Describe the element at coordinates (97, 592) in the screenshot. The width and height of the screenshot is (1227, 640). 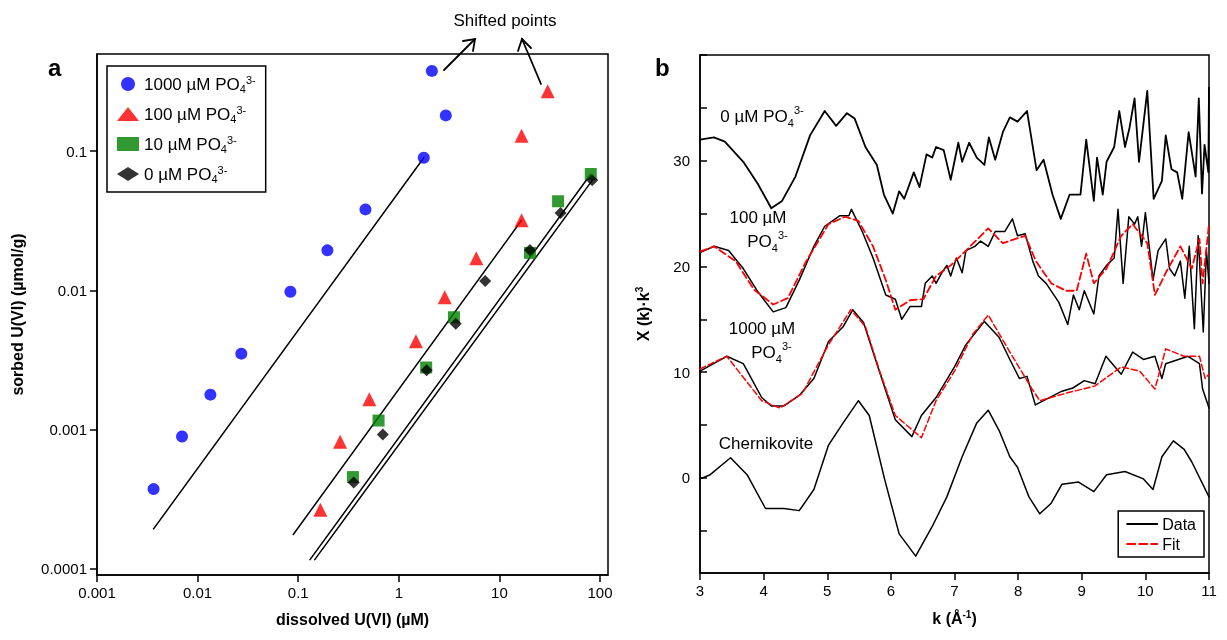
I see `x-tick-label: 0.001` at that location.